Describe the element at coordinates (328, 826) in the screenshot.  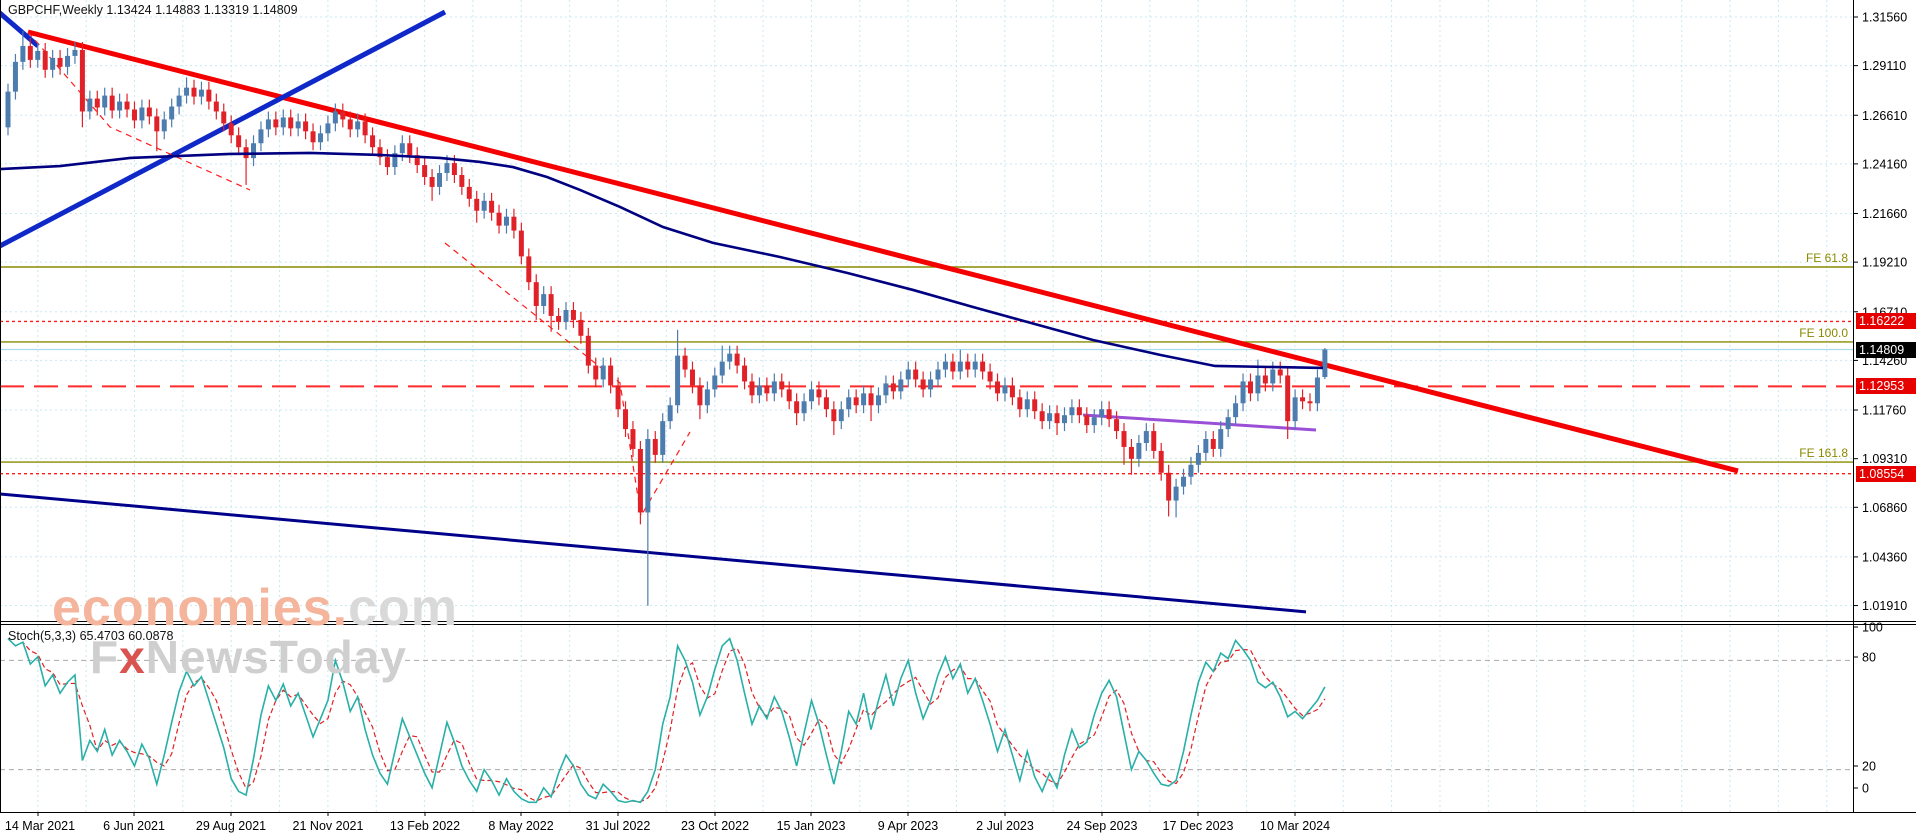
I see `date-tick-label: 21 Nov 2021` at that location.